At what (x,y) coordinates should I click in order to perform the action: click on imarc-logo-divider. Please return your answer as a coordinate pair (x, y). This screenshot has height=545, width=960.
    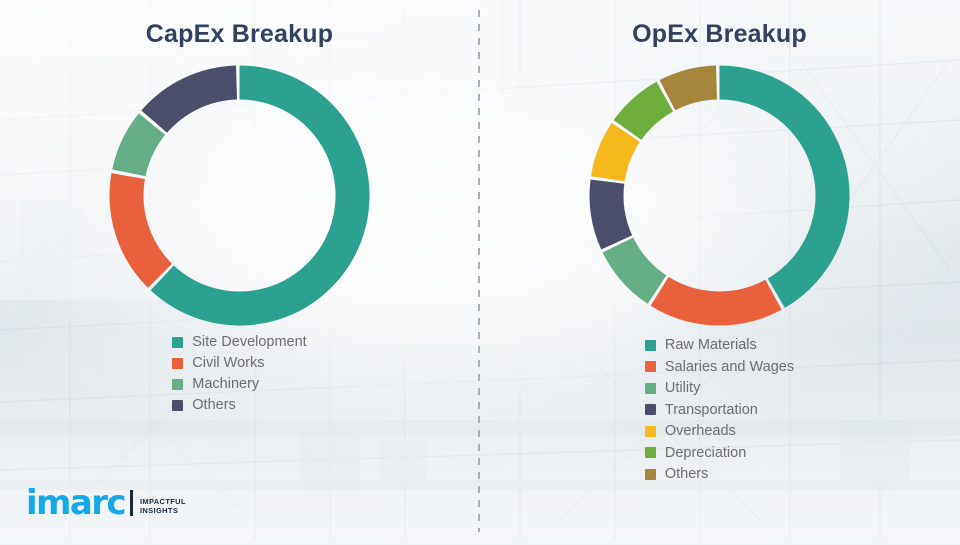
    Looking at the image, I should click on (131, 503).